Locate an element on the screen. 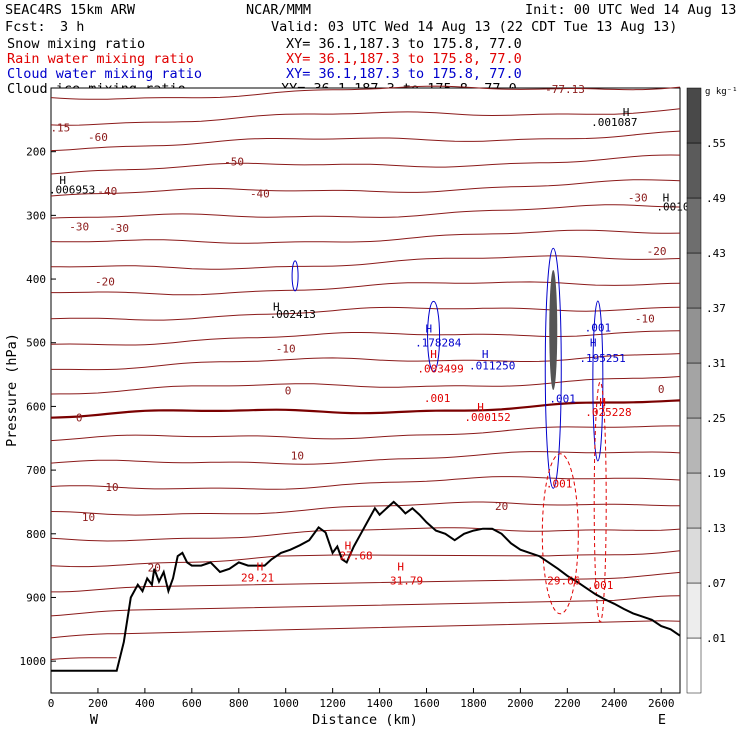 This screenshot has width=740, height=740. colorbar-label: .01 is located at coordinates (716, 638).